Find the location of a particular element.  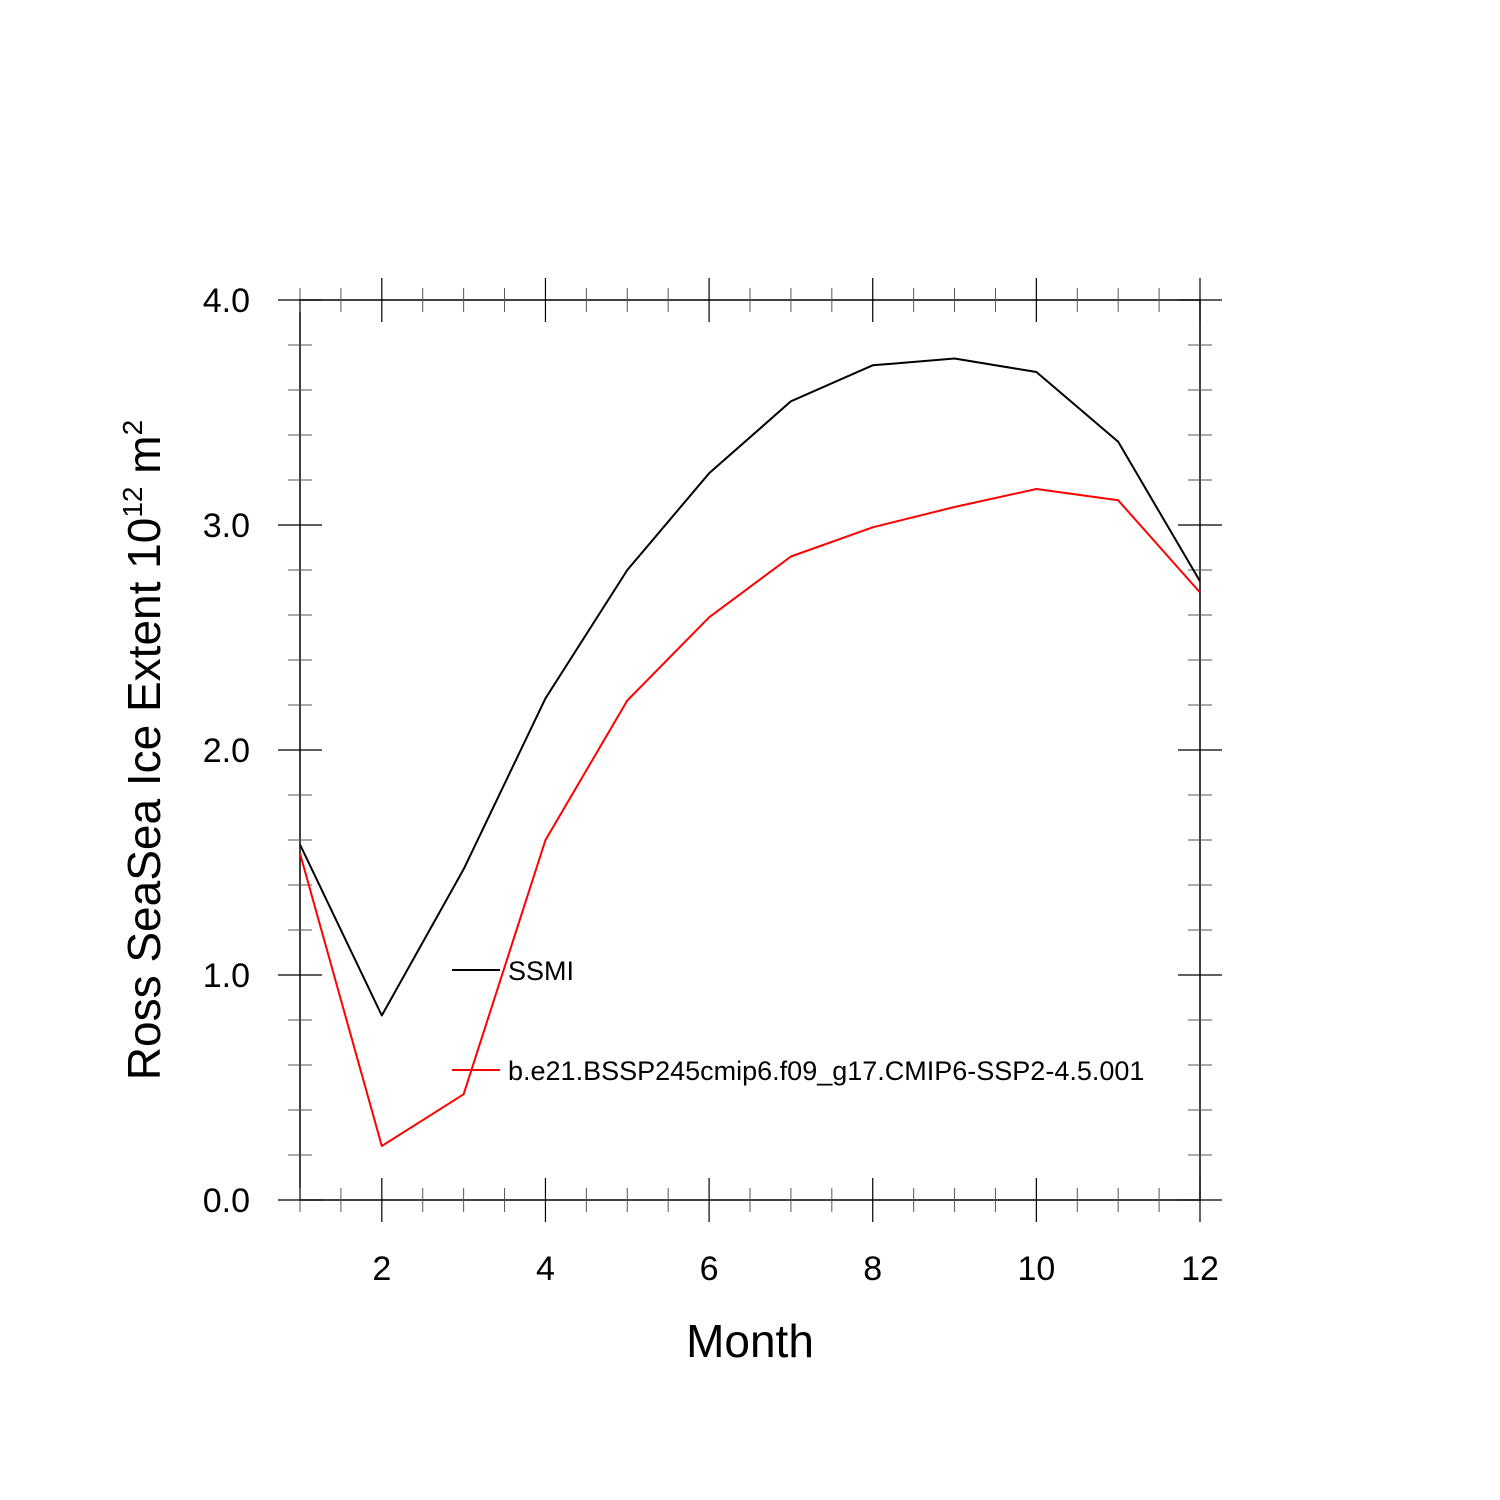

y-axis-title: Ross SeaSea Ice Extent 1012 m2 is located at coordinates (143, 750).